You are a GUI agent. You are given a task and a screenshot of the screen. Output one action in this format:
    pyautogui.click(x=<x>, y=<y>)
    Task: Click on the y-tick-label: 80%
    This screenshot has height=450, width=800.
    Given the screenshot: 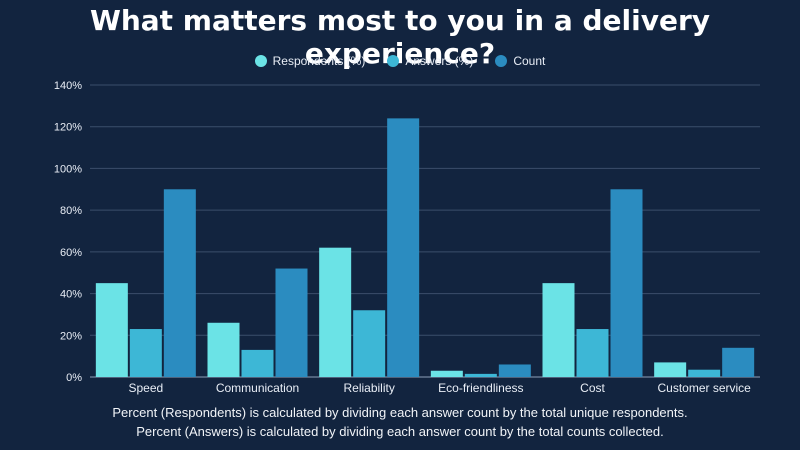 What is the action you would take?
    pyautogui.click(x=71, y=211)
    